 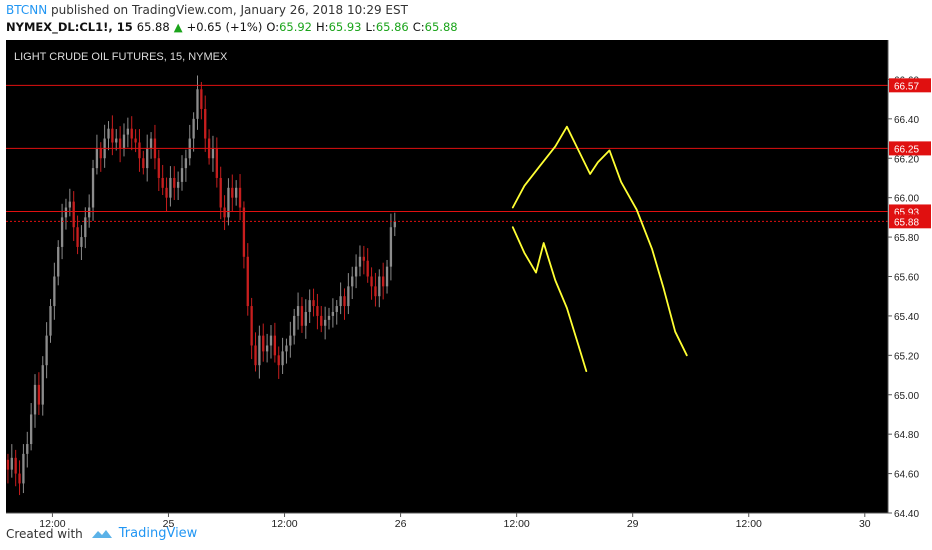 I want to click on price-label: 65.93, so click(x=906, y=212).